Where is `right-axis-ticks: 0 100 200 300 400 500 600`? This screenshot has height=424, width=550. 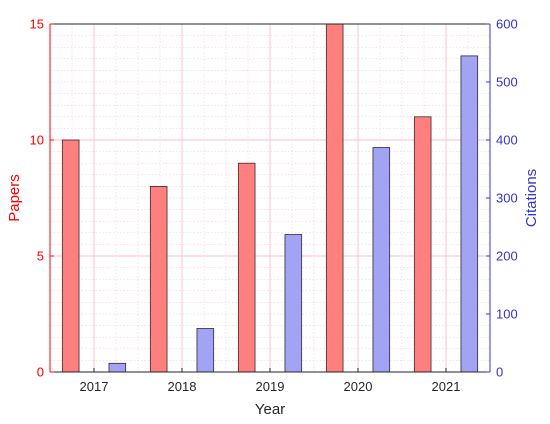 right-axis-ticks: 0 100 200 300 400 500 600 is located at coordinates (502, 198).